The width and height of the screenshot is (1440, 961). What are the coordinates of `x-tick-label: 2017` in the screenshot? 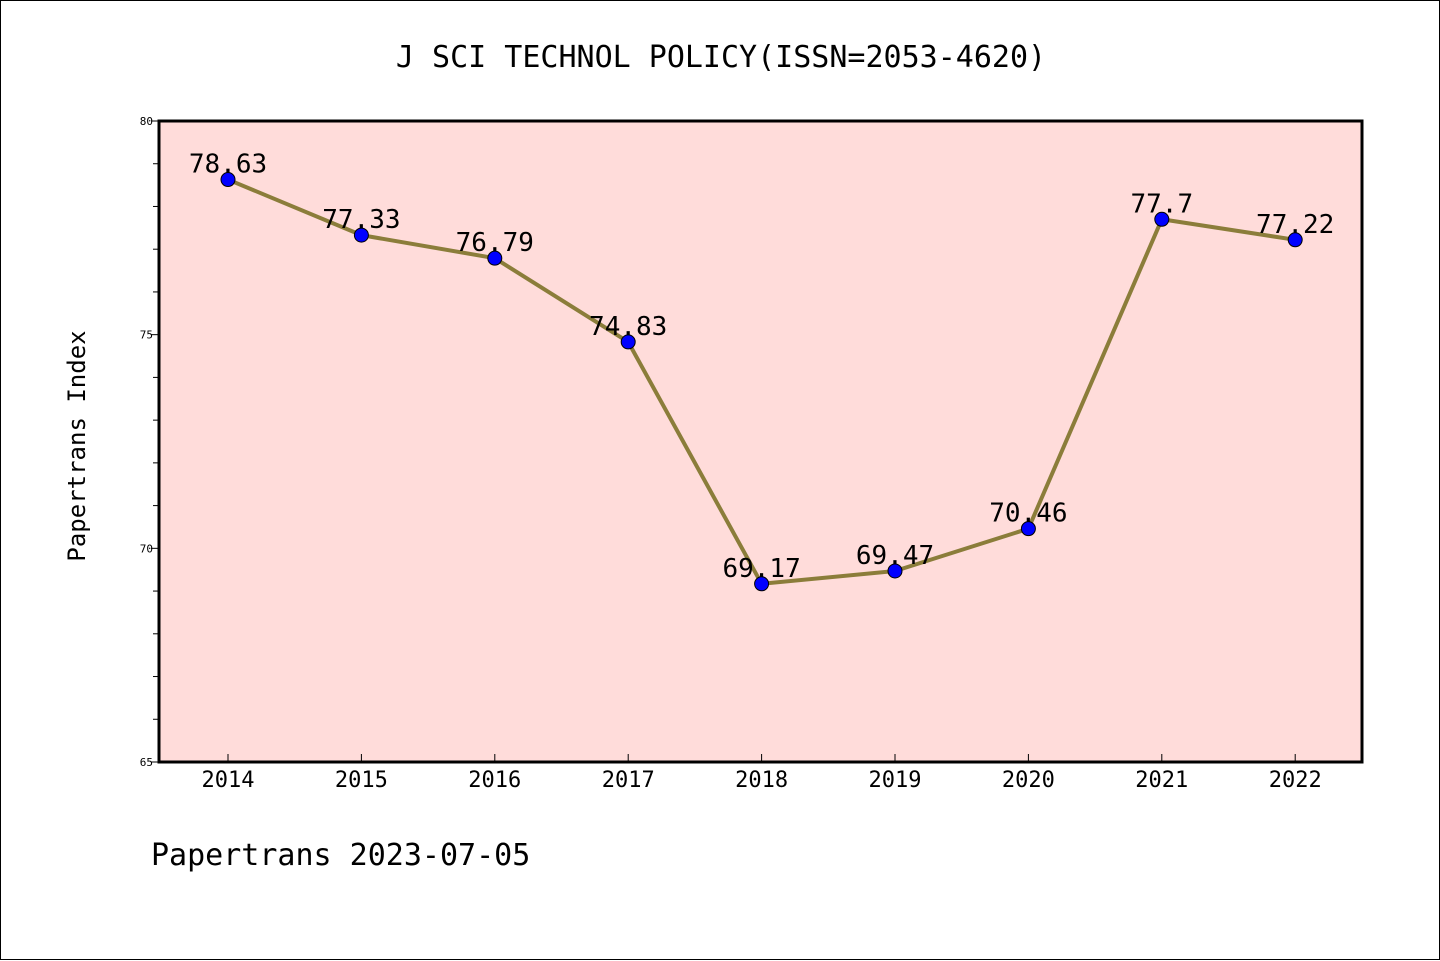 It's located at (628, 780).